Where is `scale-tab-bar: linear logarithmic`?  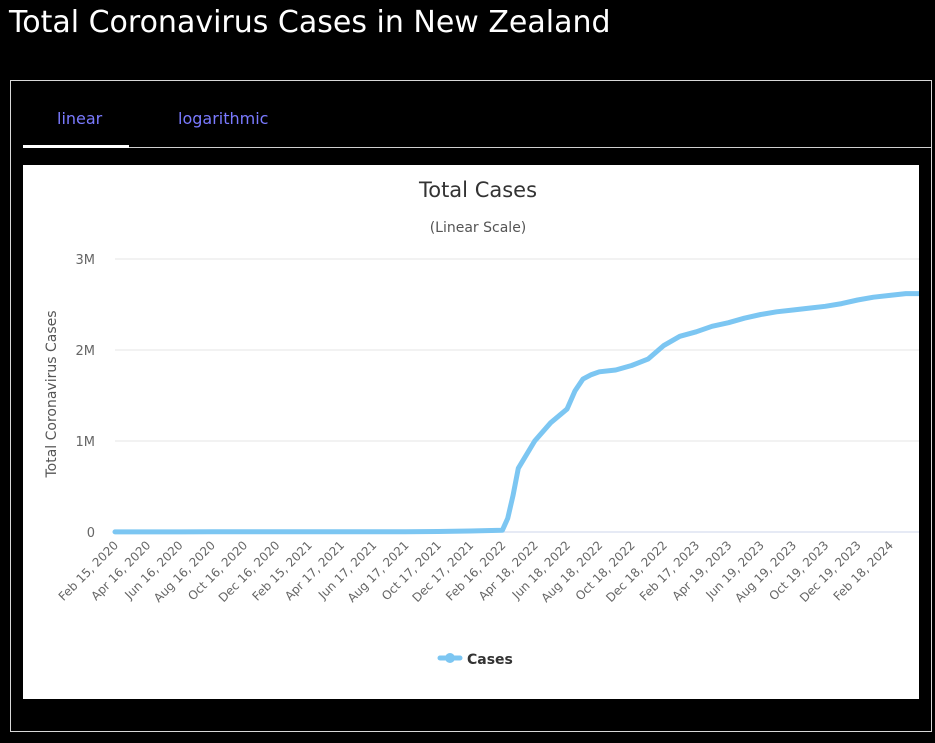
scale-tab-bar: linear logarithmic is located at coordinates (477, 114).